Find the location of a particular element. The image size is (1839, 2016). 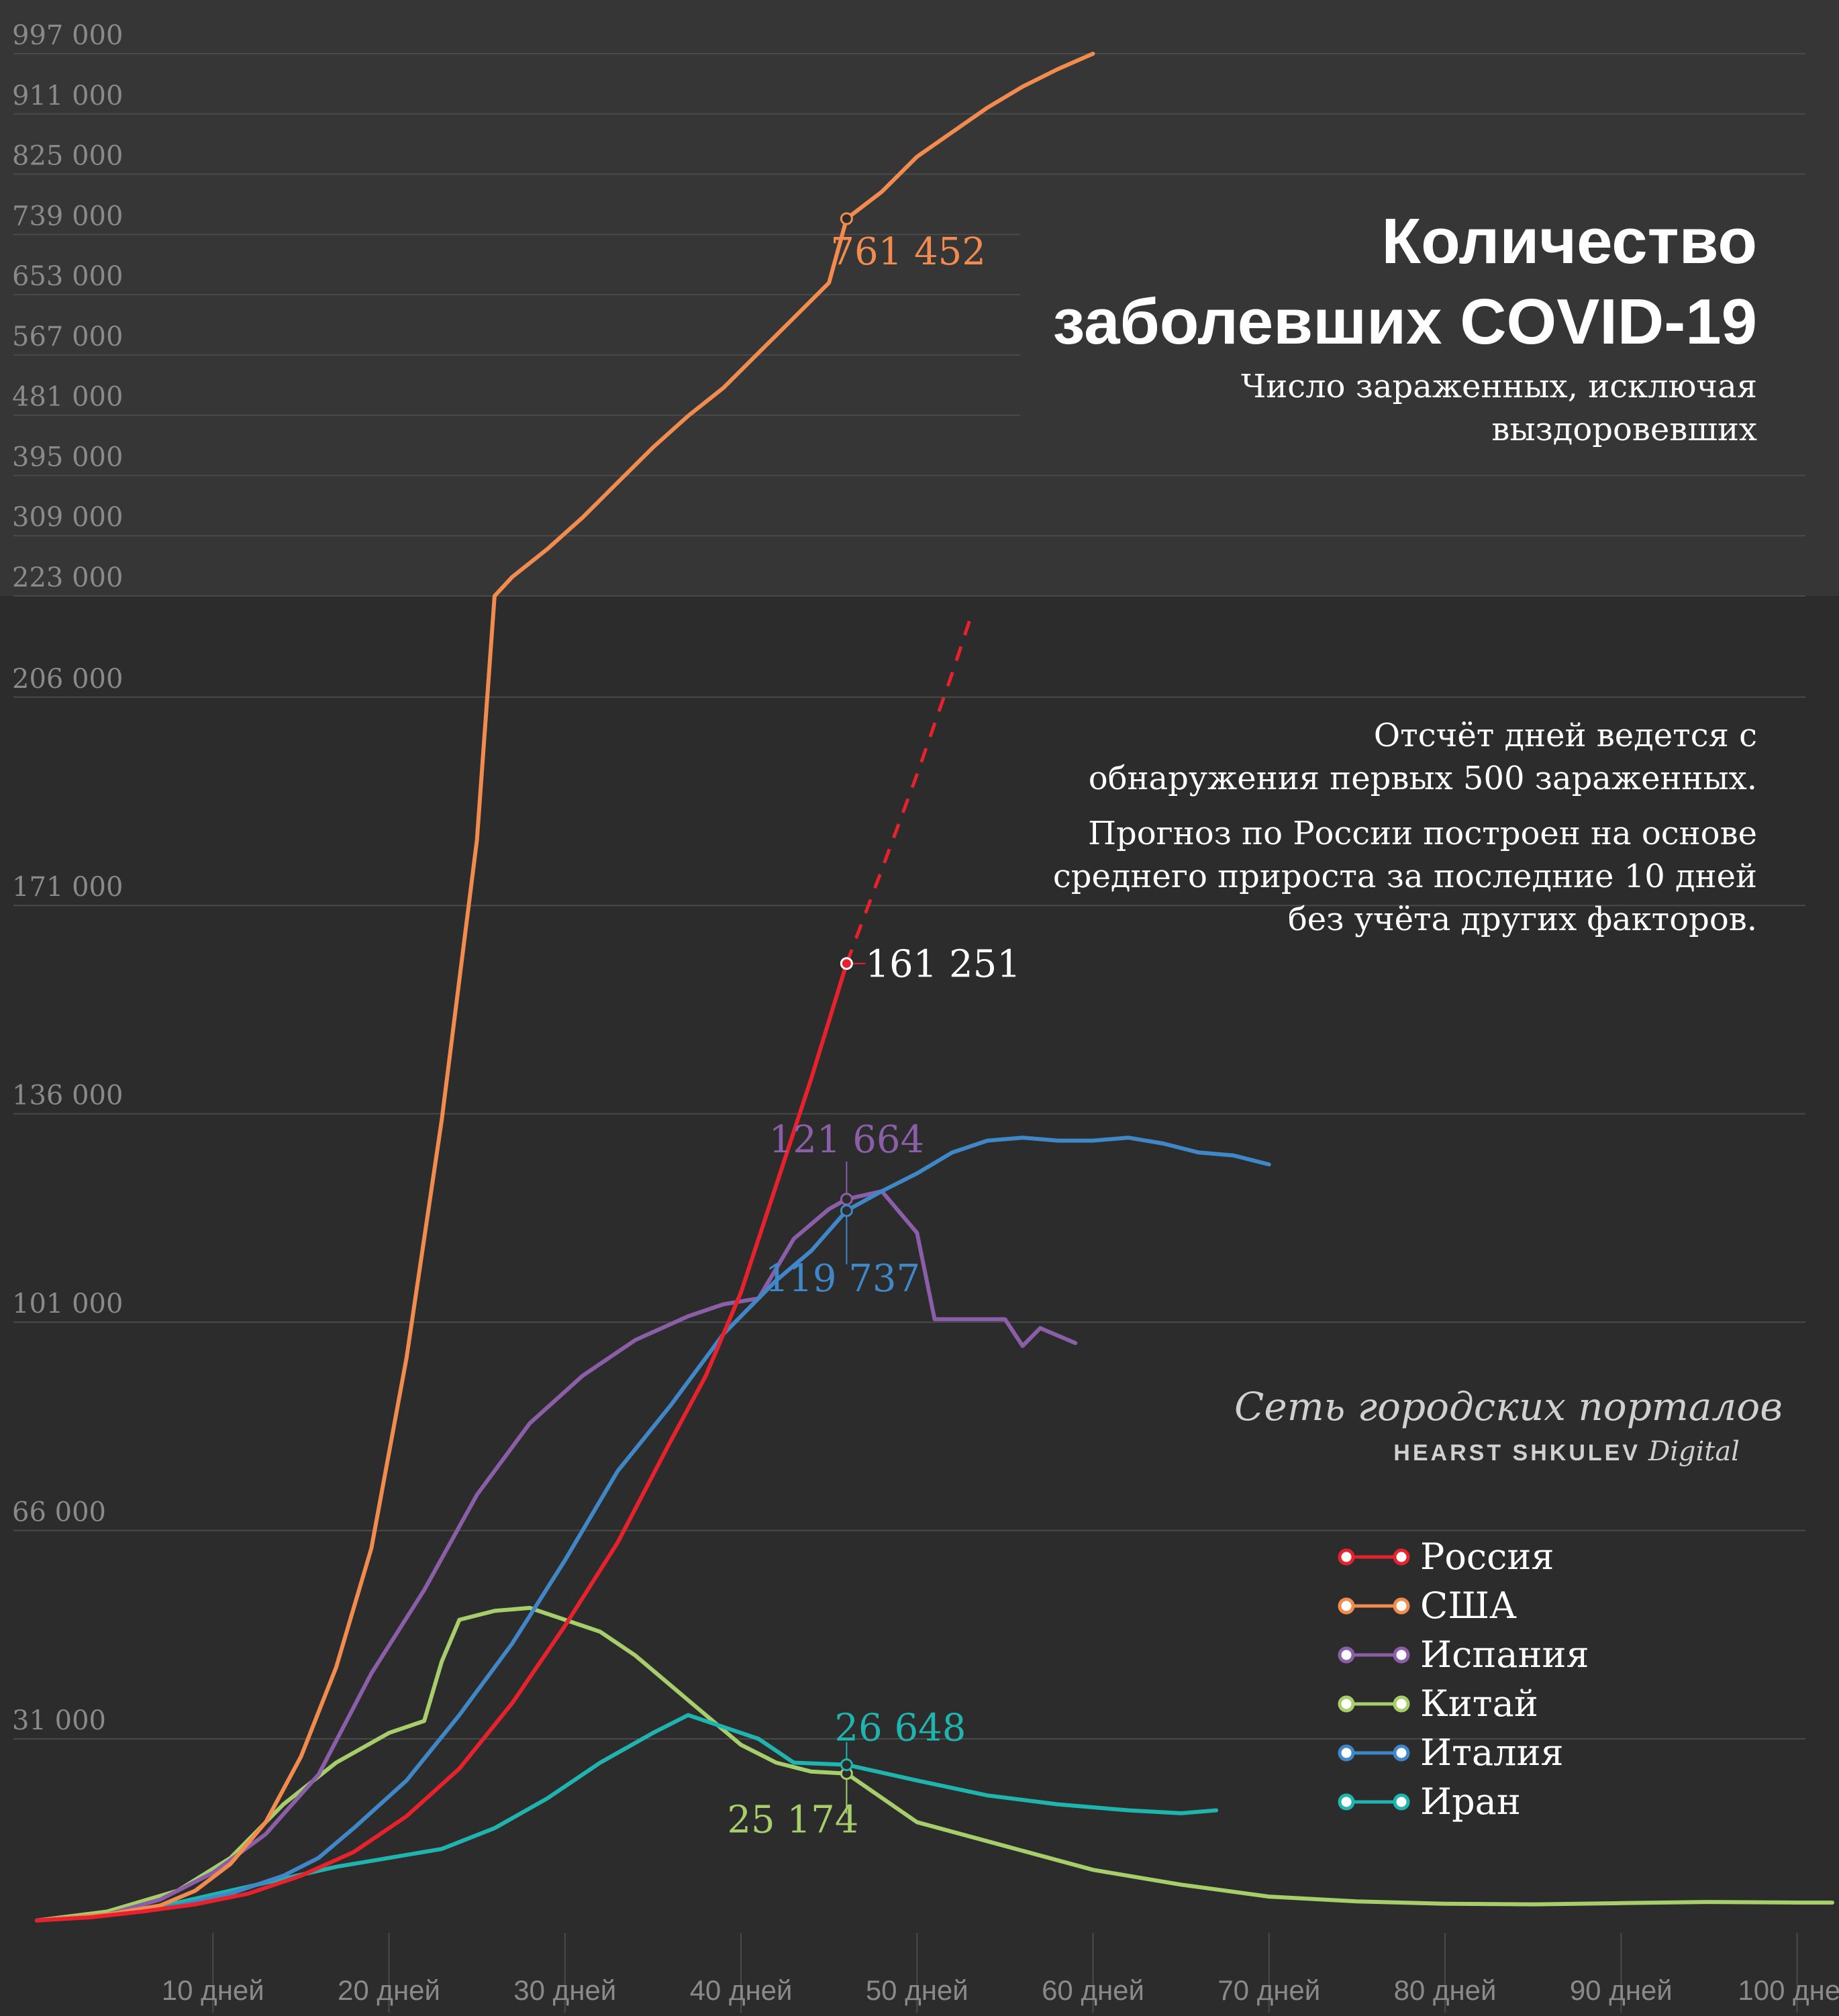

x-tick-label: 10 дней is located at coordinates (213, 1990).